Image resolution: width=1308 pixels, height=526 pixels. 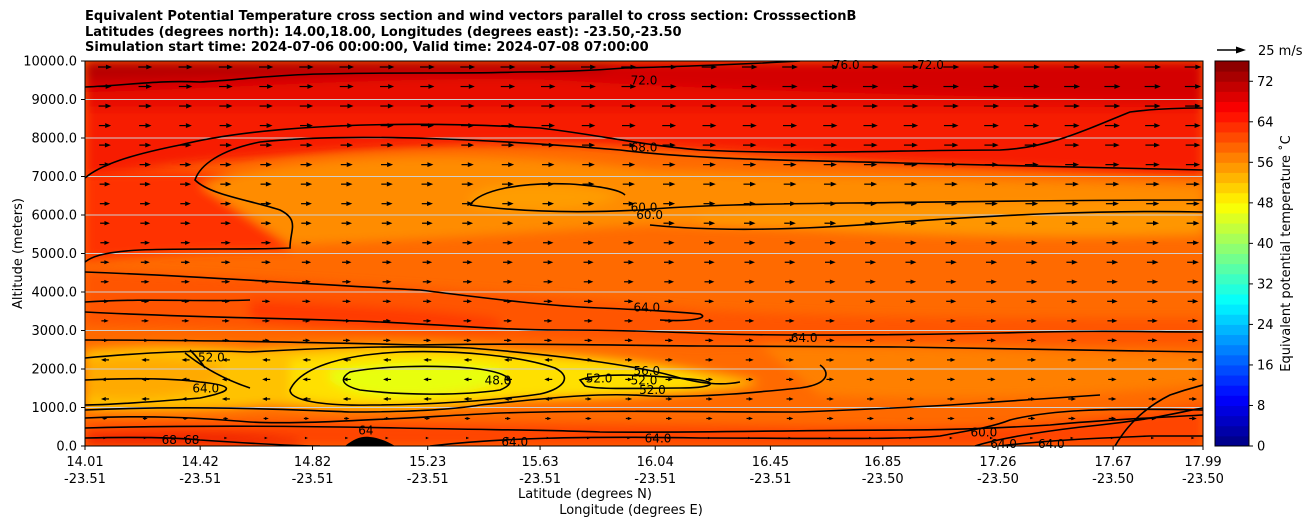 What do you see at coordinates (930, 65) in the screenshot?
I see `contour-label: 72.0` at bounding box center [930, 65].